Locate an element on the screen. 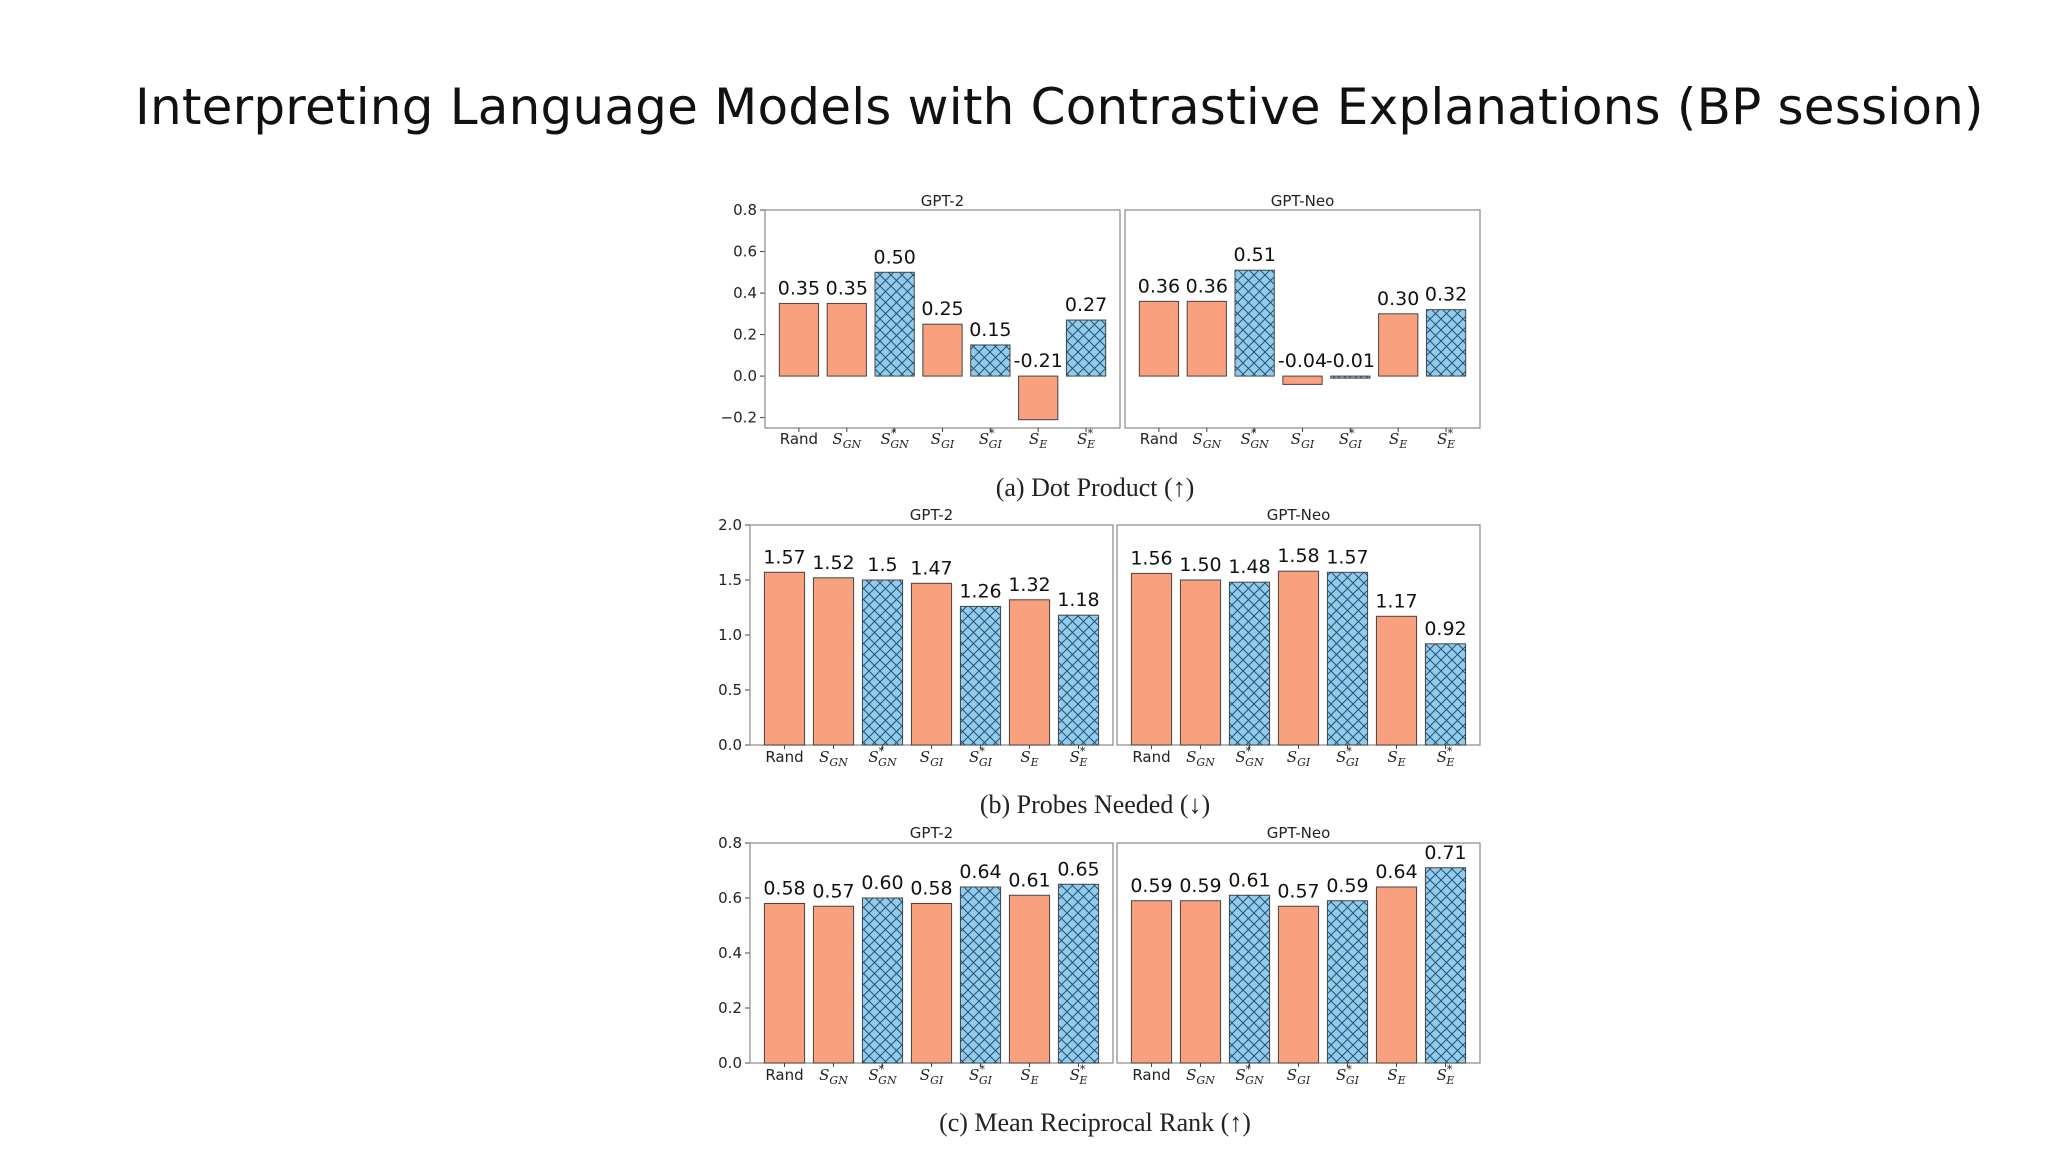 The height and width of the screenshot is (1152, 2048). data-label: 1.18 is located at coordinates (1078, 600).